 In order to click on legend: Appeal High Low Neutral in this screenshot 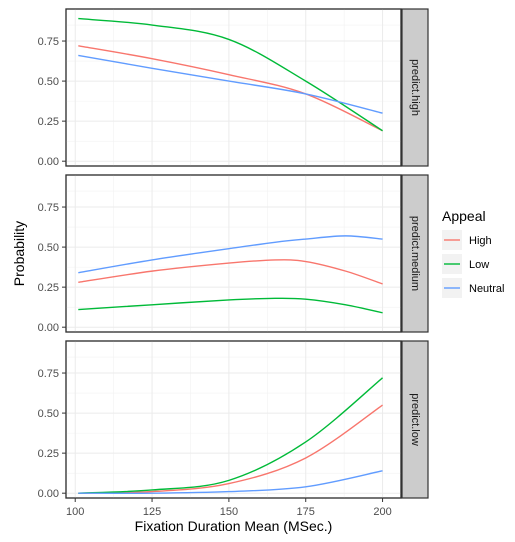, I will do `click(473, 253)`.